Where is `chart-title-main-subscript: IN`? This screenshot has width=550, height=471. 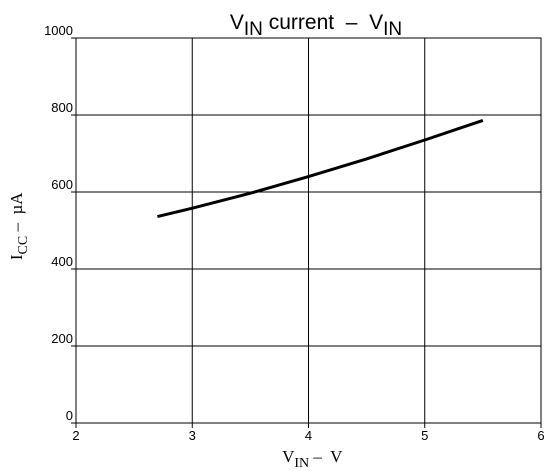 chart-title-main-subscript: IN is located at coordinates (253, 29).